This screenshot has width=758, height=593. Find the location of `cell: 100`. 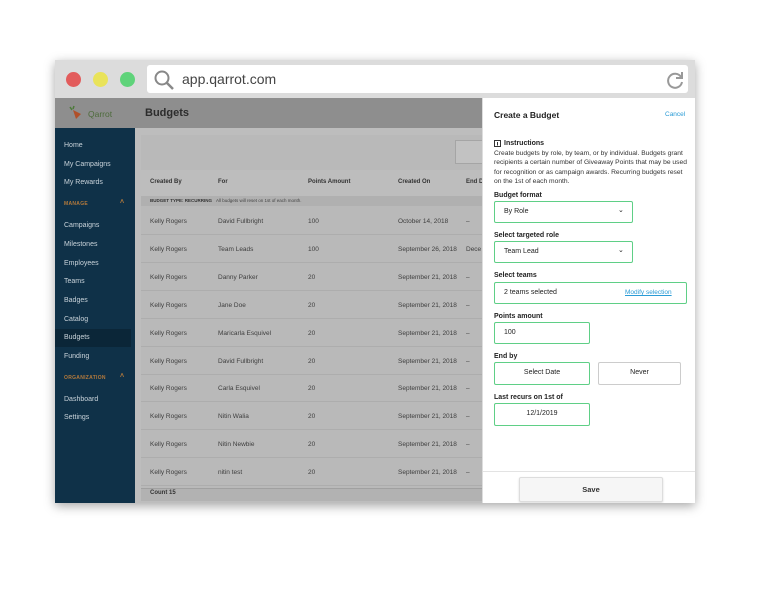

cell: 100 is located at coordinates (313, 221).